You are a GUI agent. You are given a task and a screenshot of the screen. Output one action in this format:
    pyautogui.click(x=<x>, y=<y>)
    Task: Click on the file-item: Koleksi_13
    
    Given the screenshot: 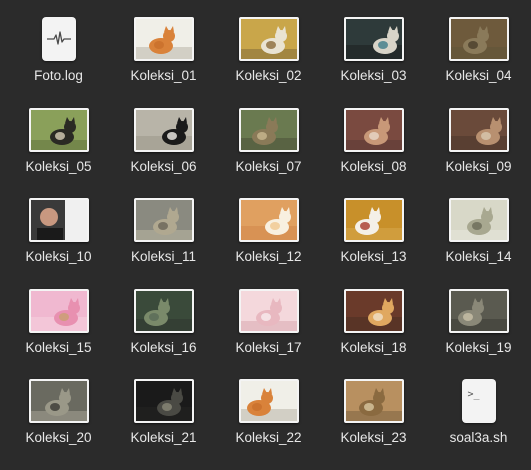 What is the action you would take?
    pyautogui.click(x=373, y=240)
    